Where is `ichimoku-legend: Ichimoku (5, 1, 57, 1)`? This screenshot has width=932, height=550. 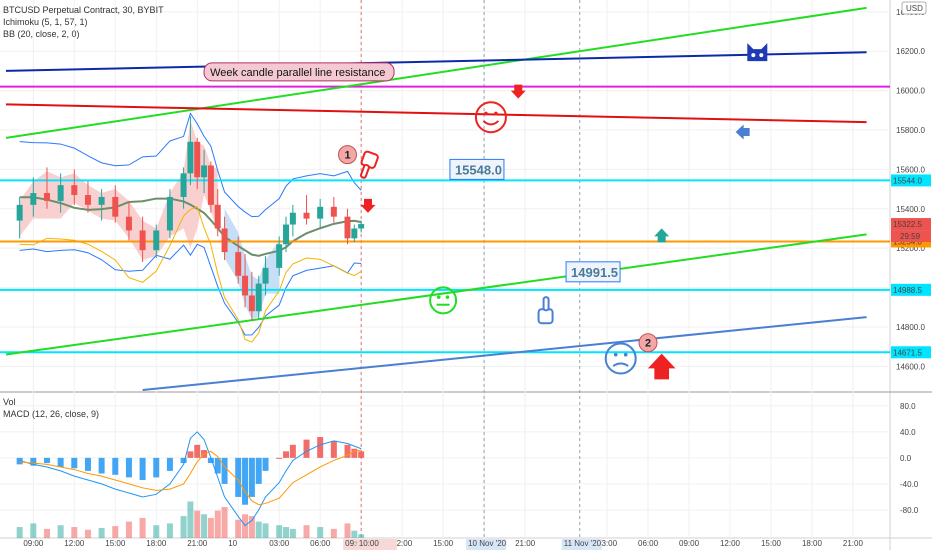
ichimoku-legend: Ichimoku (5, 1, 57, 1) is located at coordinates (45, 22).